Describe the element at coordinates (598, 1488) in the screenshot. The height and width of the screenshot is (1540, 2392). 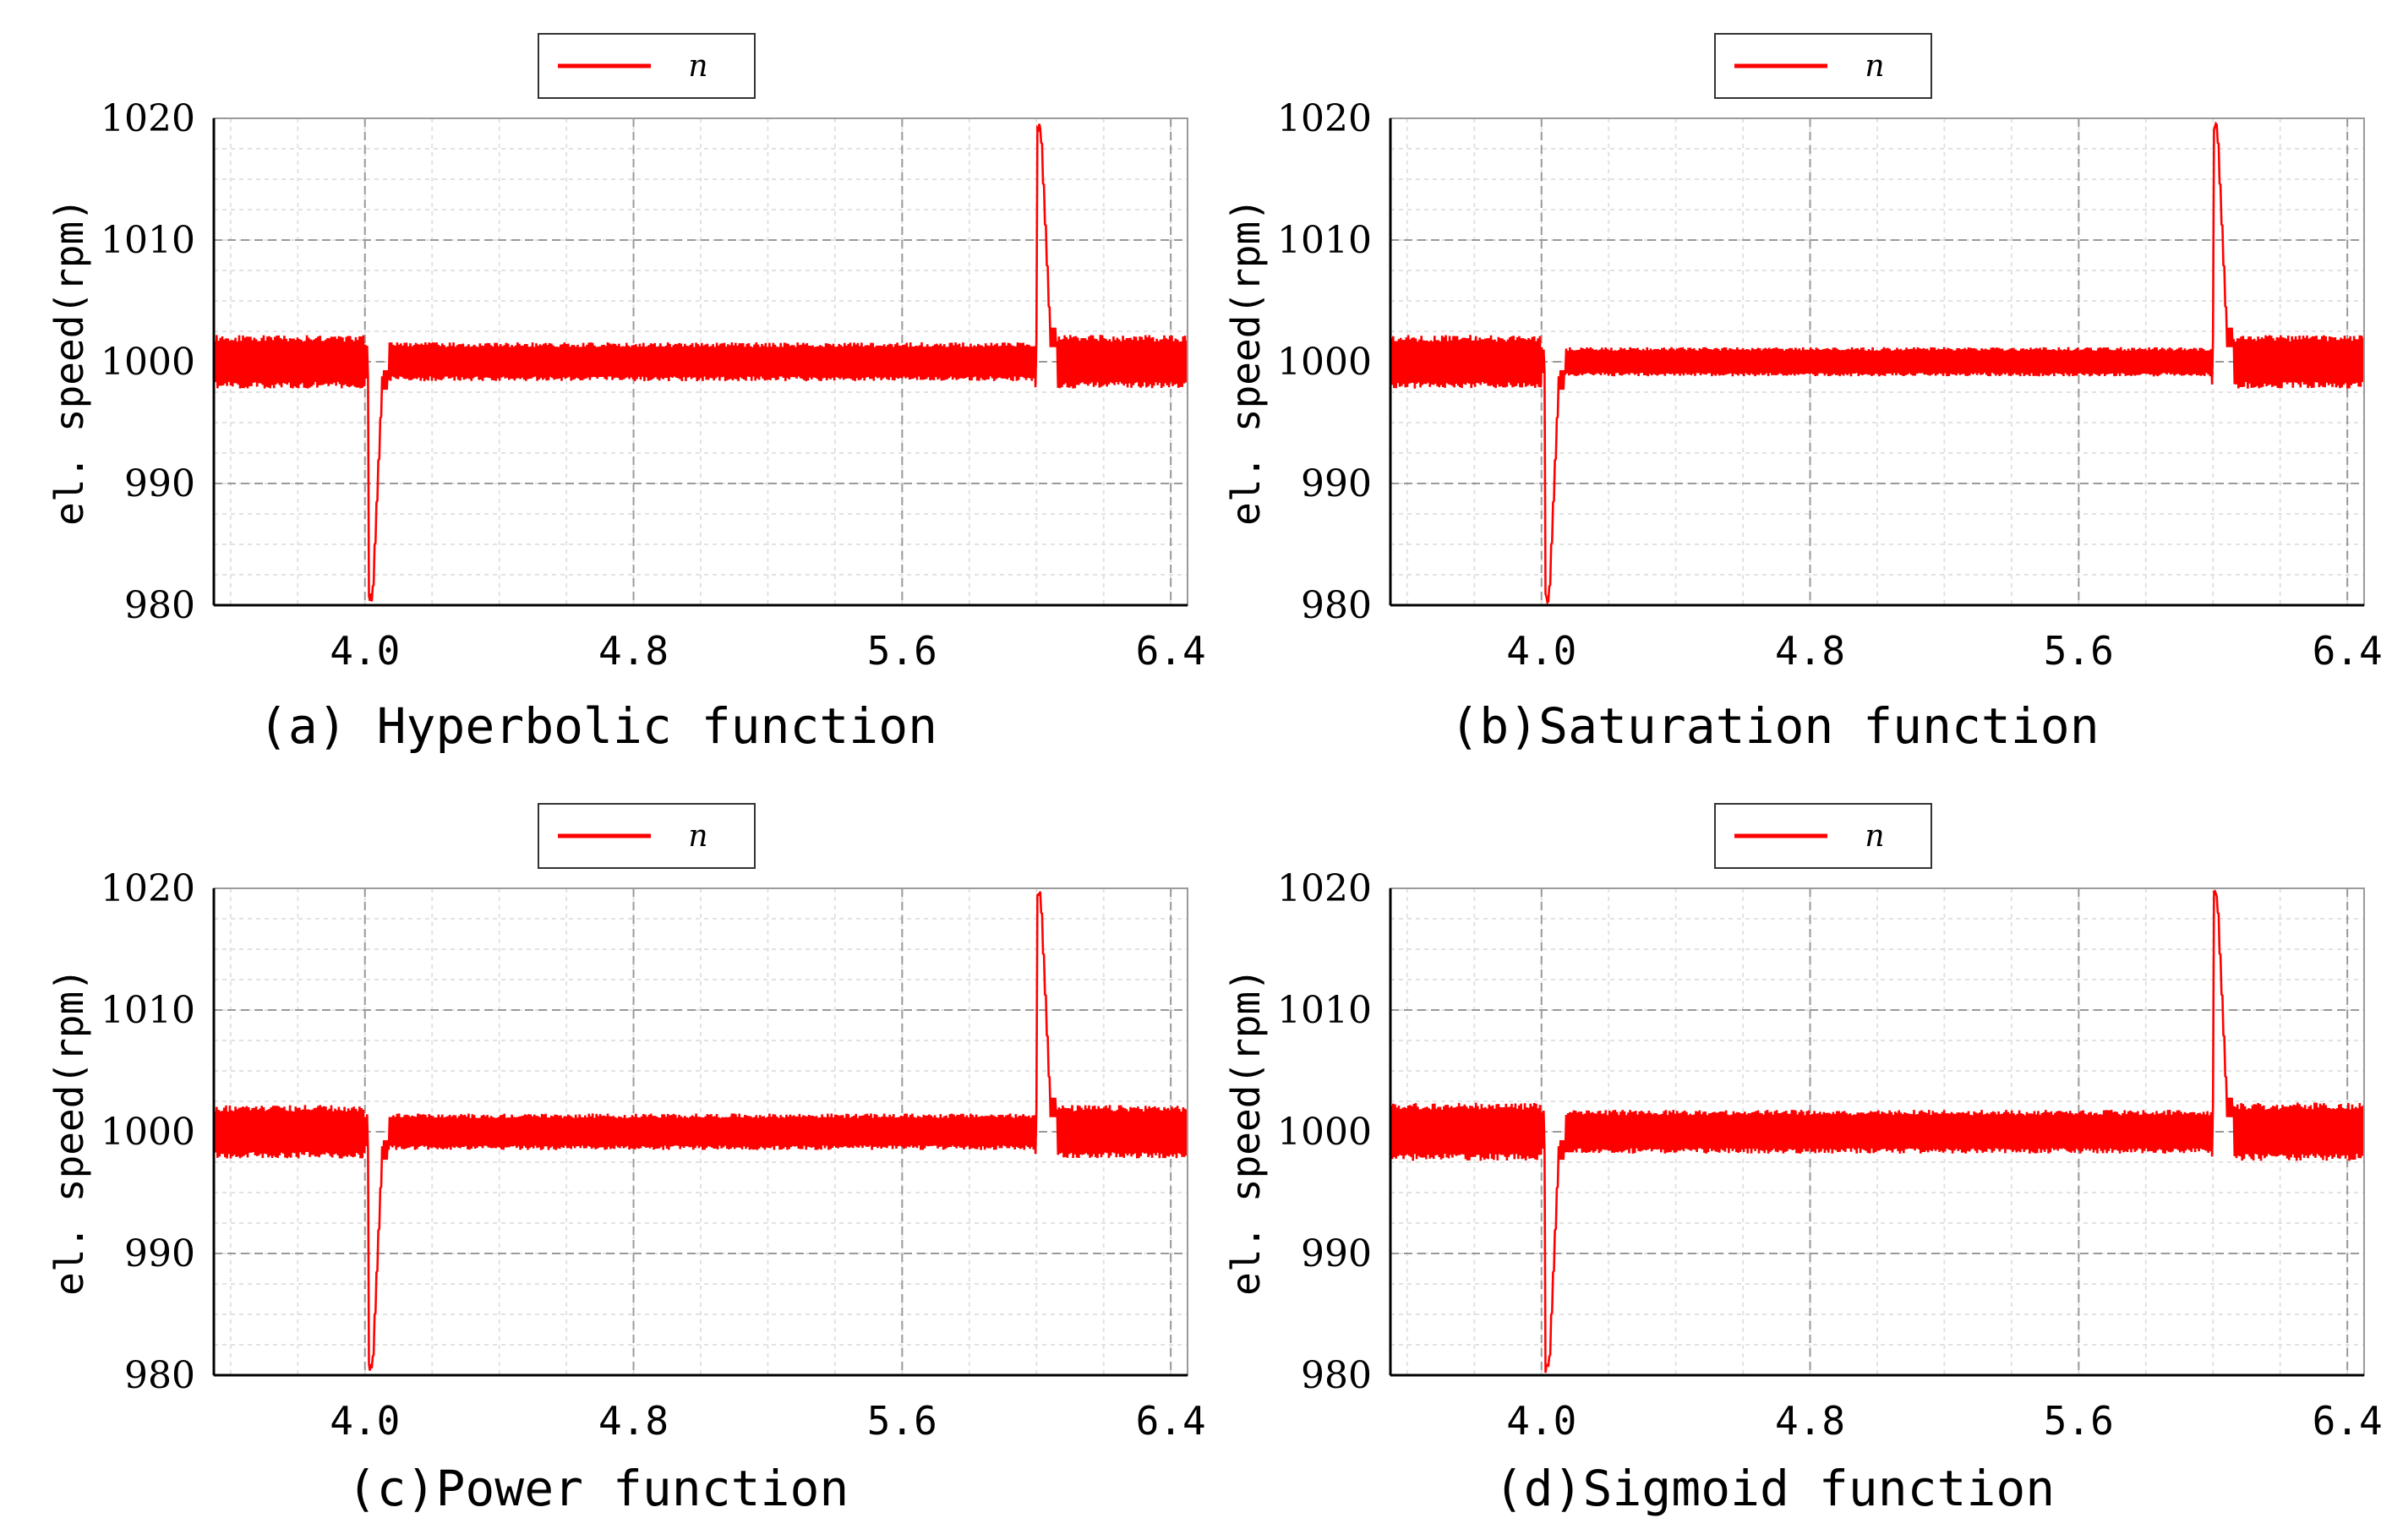
I see `chart-caption: (c)Power function` at that location.